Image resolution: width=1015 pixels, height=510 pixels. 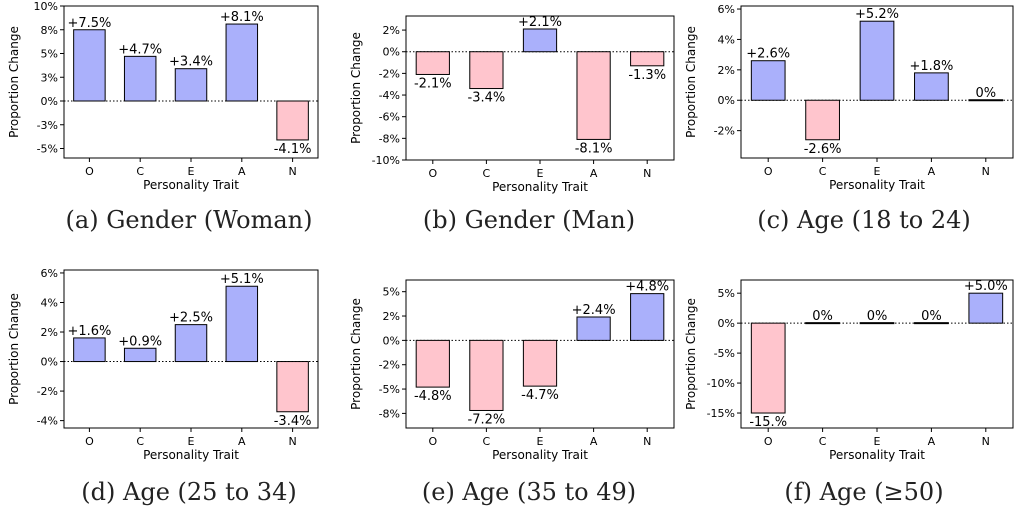 I want to click on data-label: +4.8%, so click(x=647, y=287).